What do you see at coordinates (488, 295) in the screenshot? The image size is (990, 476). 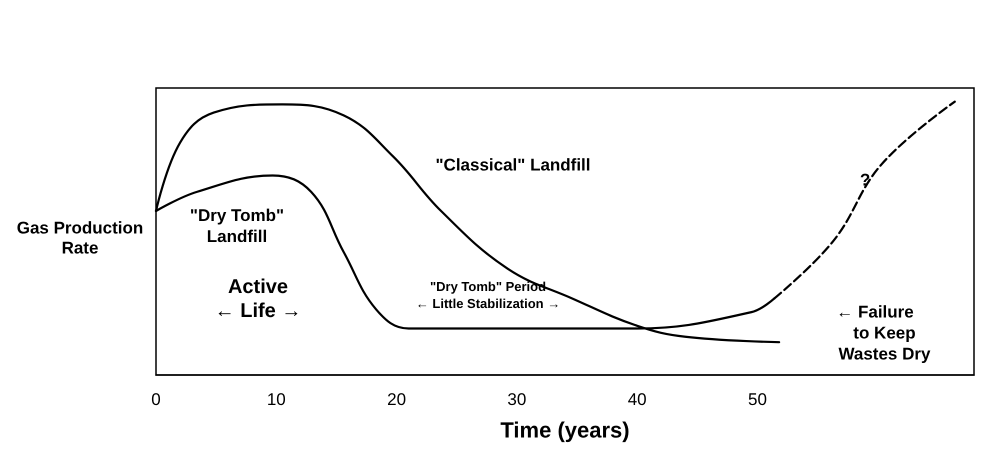 I see `annotation: "Dry Tomb" Period ← Little Stabilization →` at bounding box center [488, 295].